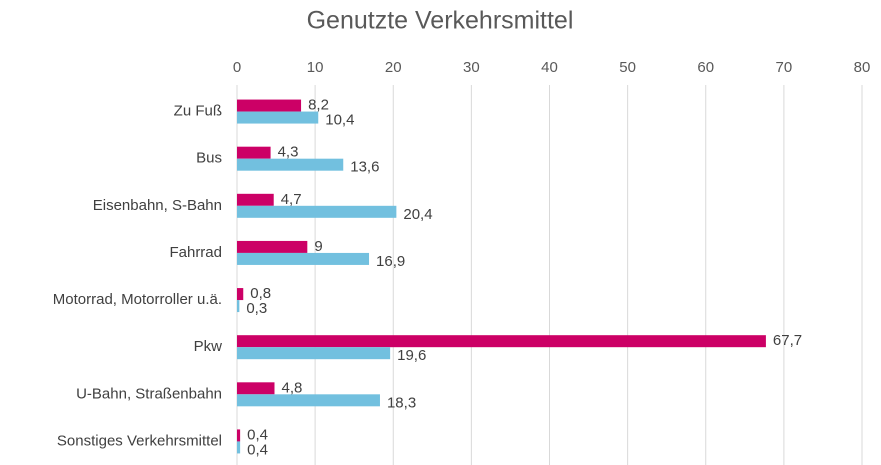 The height and width of the screenshot is (465, 881). Describe the element at coordinates (364, 167) in the screenshot. I see `data-label: 13,6` at that location.